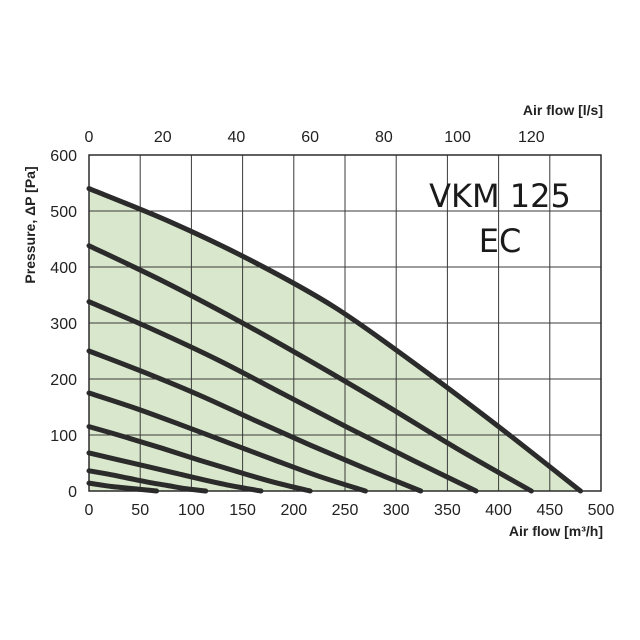  Describe the element at coordinates (396, 510) in the screenshot. I see `x-tick-label: 300` at that location.